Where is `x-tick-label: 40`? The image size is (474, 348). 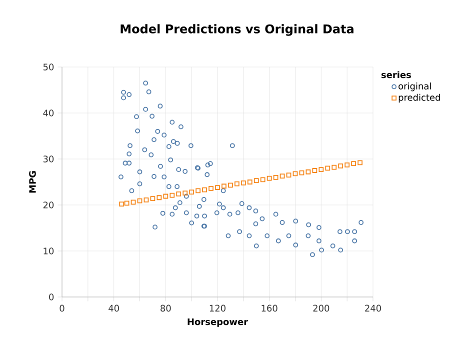 x-tick-label: 40 is located at coordinates (113, 308).